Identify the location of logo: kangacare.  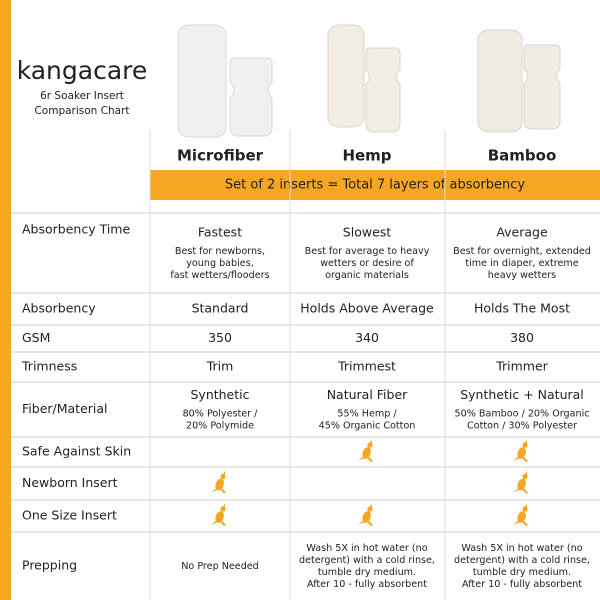
(82, 70).